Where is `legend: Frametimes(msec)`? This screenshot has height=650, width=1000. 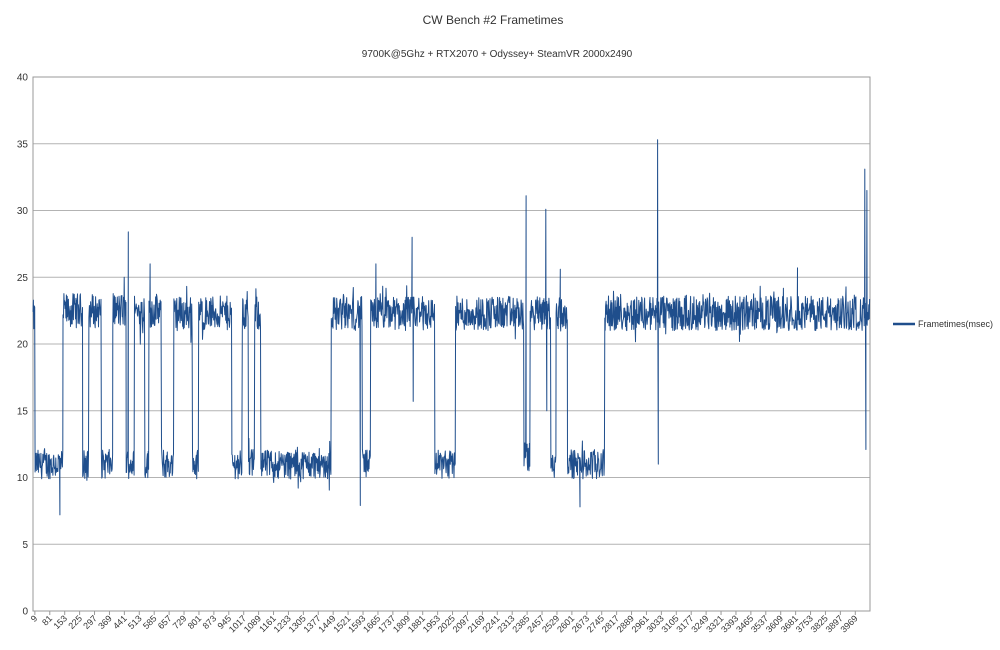
legend: Frametimes(msec) is located at coordinates (943, 324).